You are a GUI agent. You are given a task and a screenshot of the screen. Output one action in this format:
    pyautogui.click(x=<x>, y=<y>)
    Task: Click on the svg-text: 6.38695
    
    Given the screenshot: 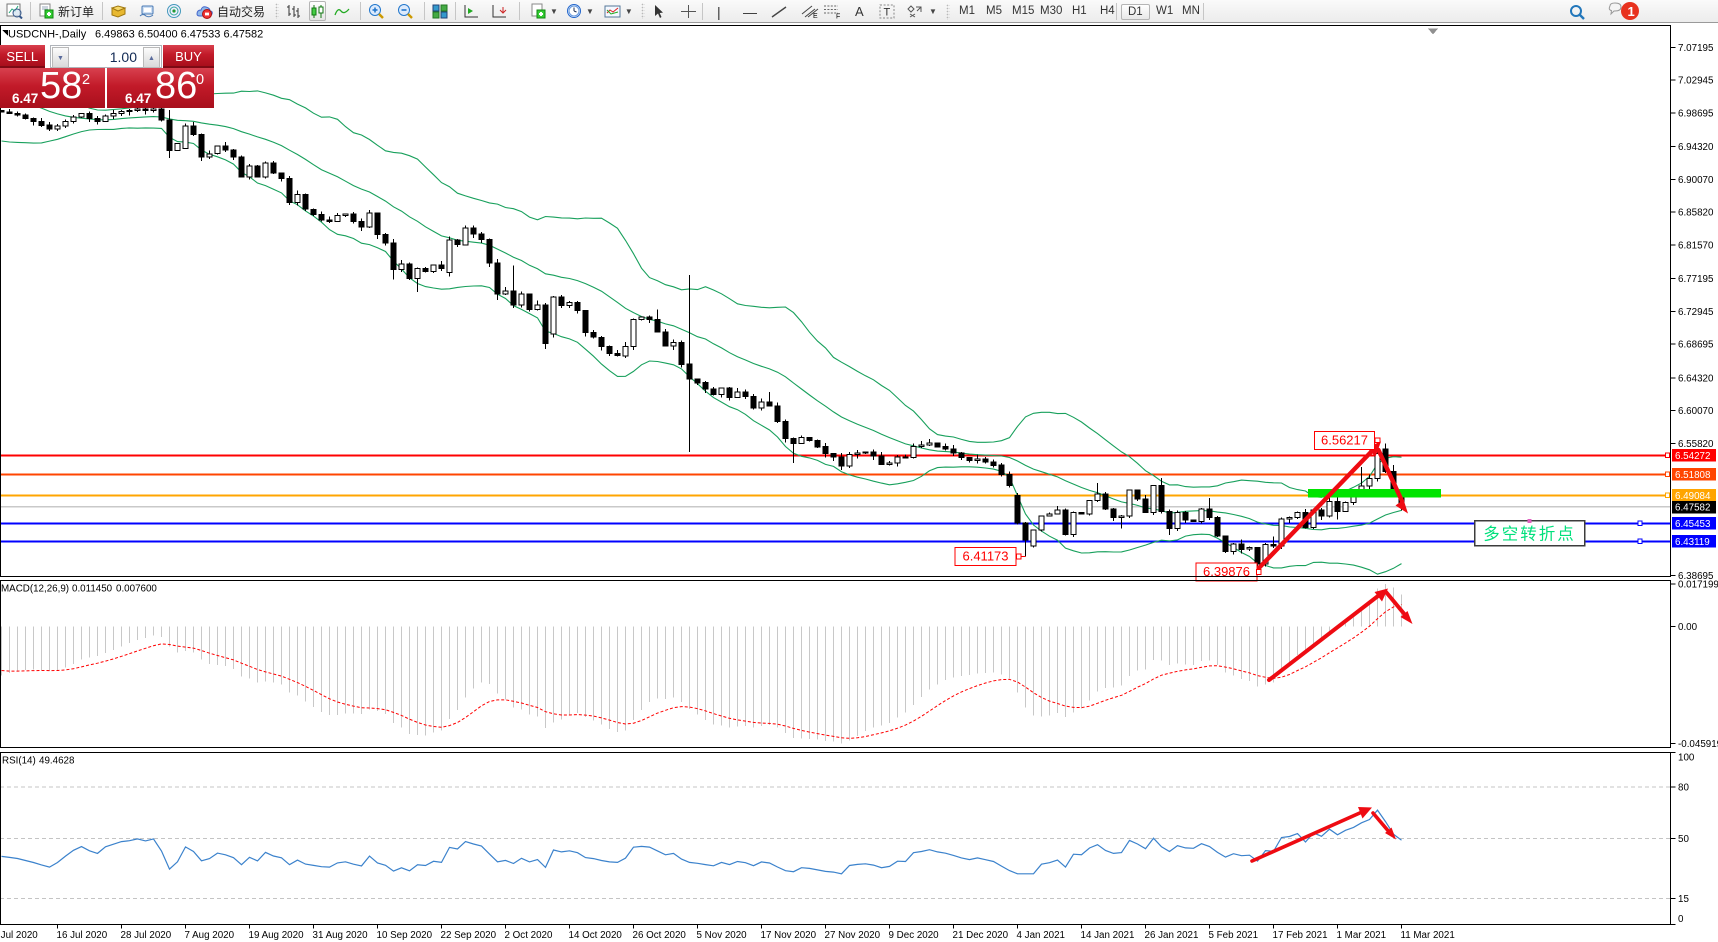 What is the action you would take?
    pyautogui.click(x=1696, y=576)
    